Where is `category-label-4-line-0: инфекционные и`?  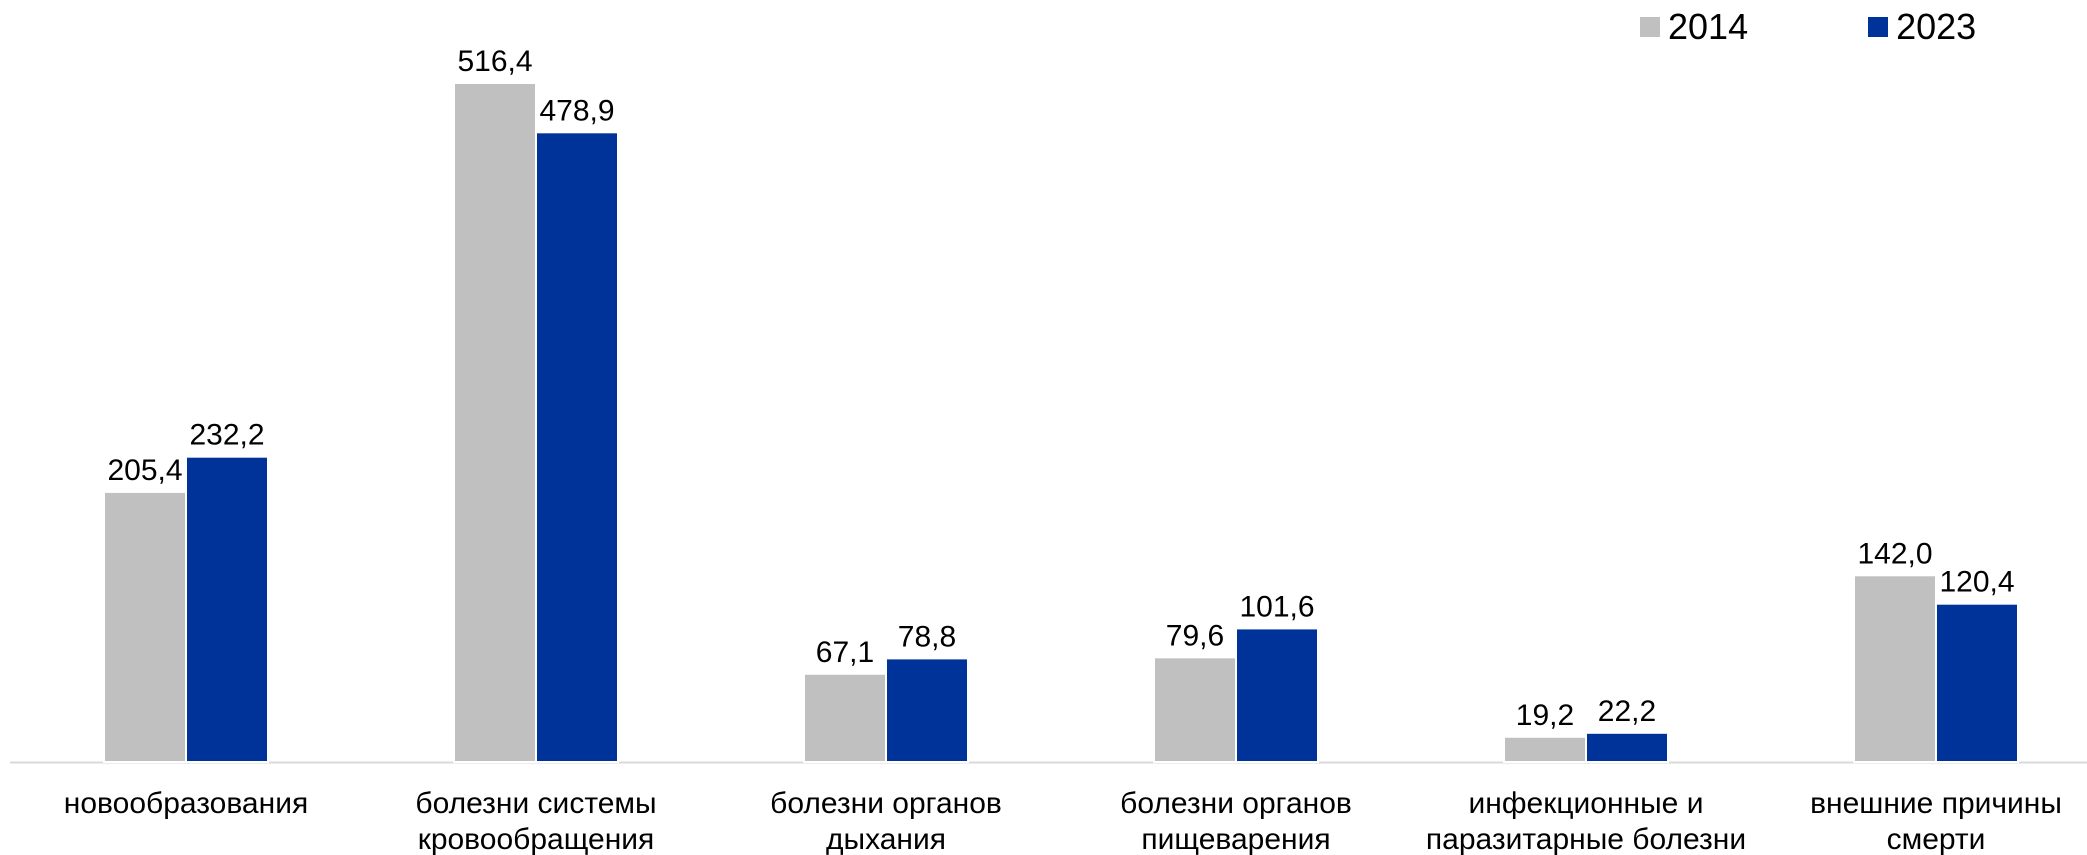 category-label-4-line-0: инфекционные и is located at coordinates (1586, 803).